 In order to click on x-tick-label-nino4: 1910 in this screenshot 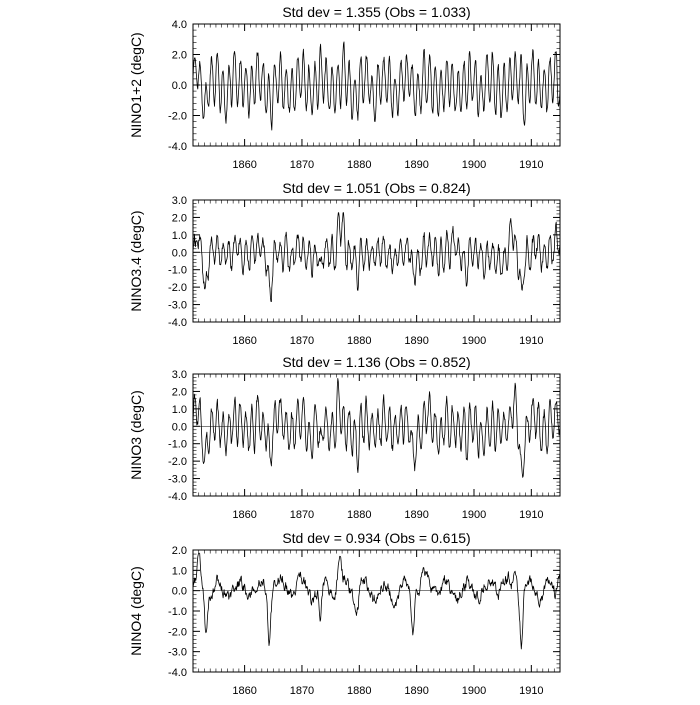, I will do `click(531, 691)`.